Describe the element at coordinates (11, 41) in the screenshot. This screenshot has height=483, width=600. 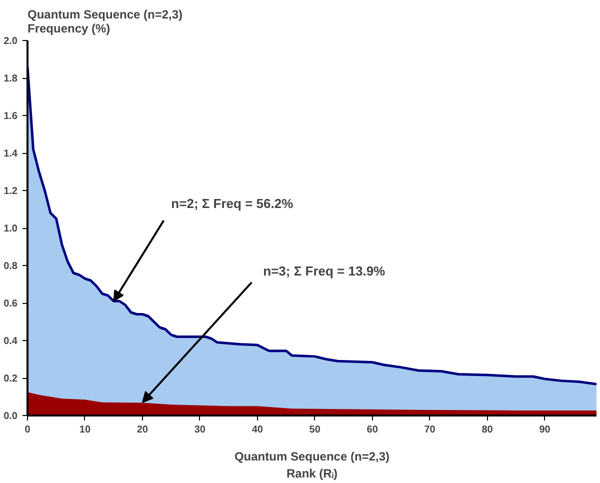
I see `y-tick-label: 2.0` at that location.